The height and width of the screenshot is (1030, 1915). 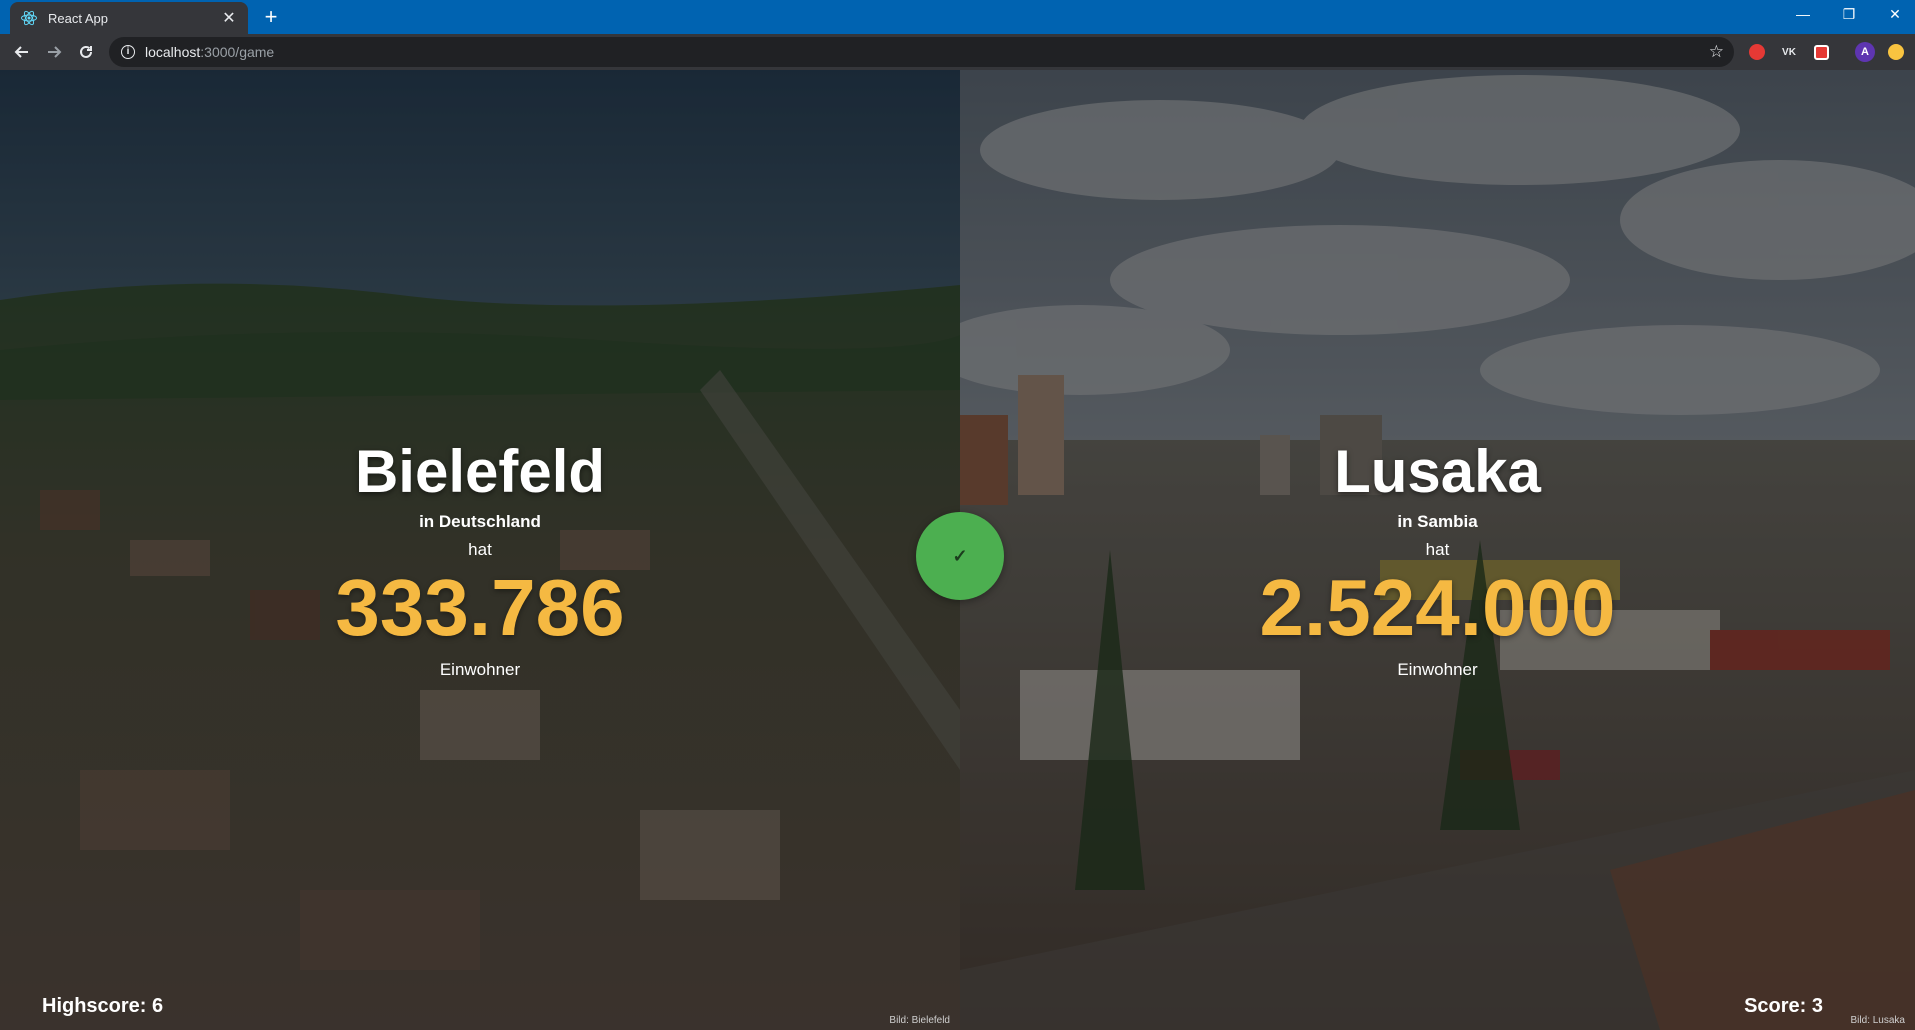 What do you see at coordinates (960, 556) in the screenshot?
I see `correct-check-icon: ✓` at bounding box center [960, 556].